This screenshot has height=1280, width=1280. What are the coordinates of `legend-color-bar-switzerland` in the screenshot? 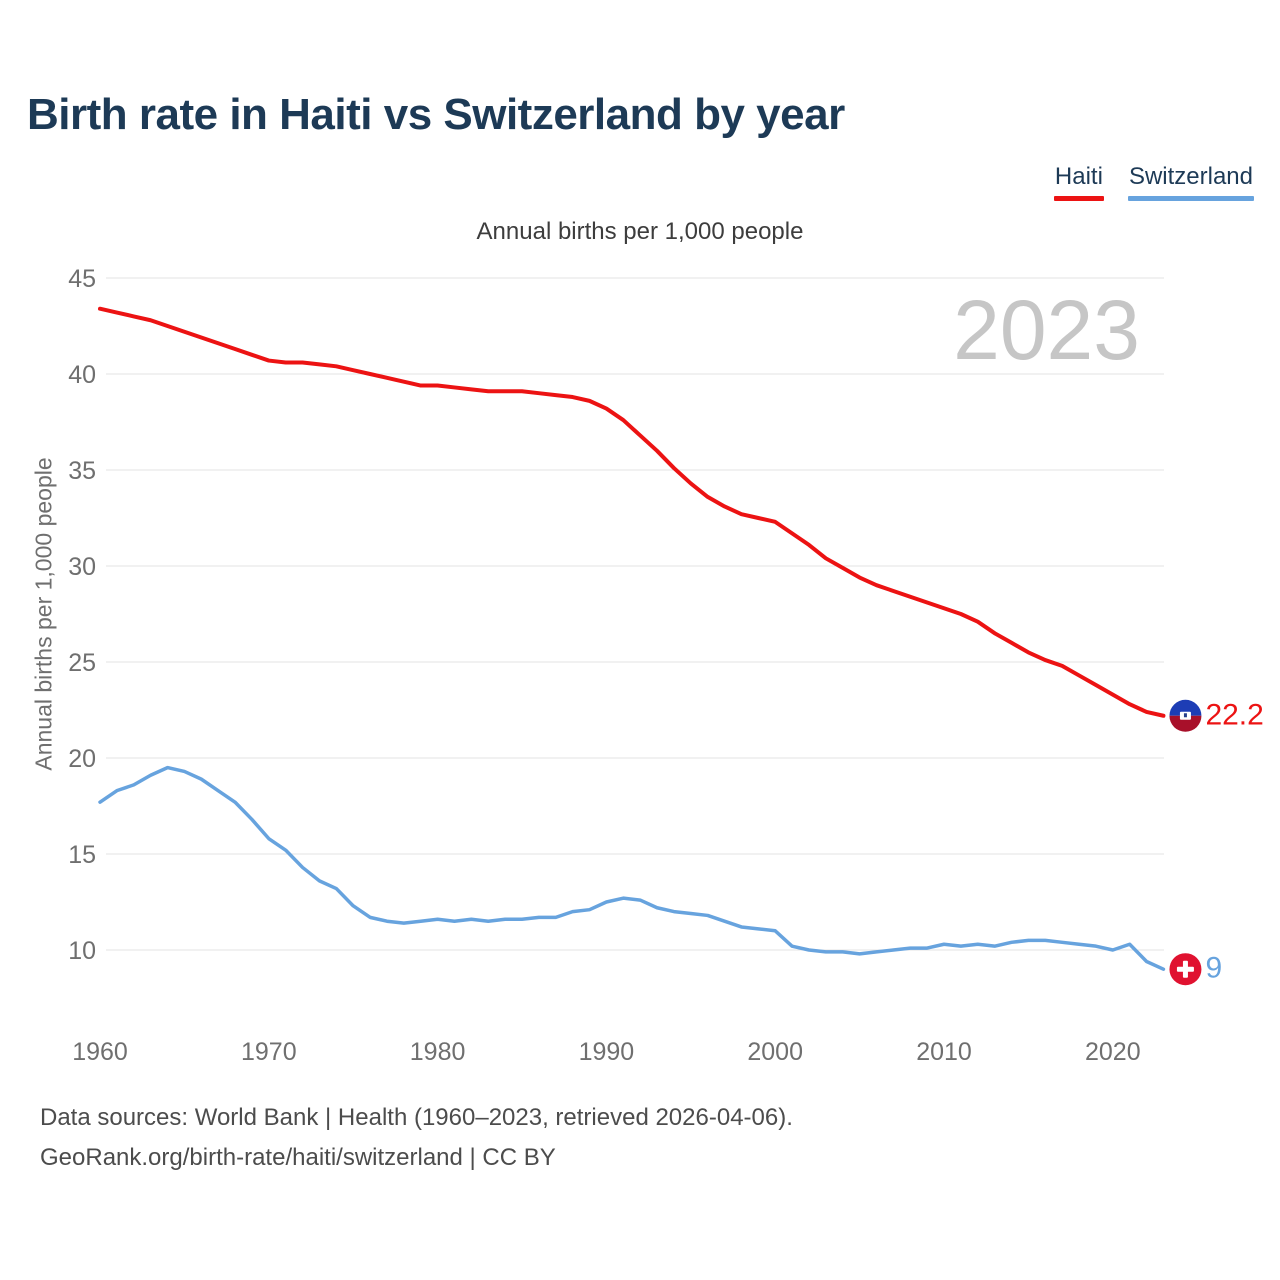 It's located at (1190, 198).